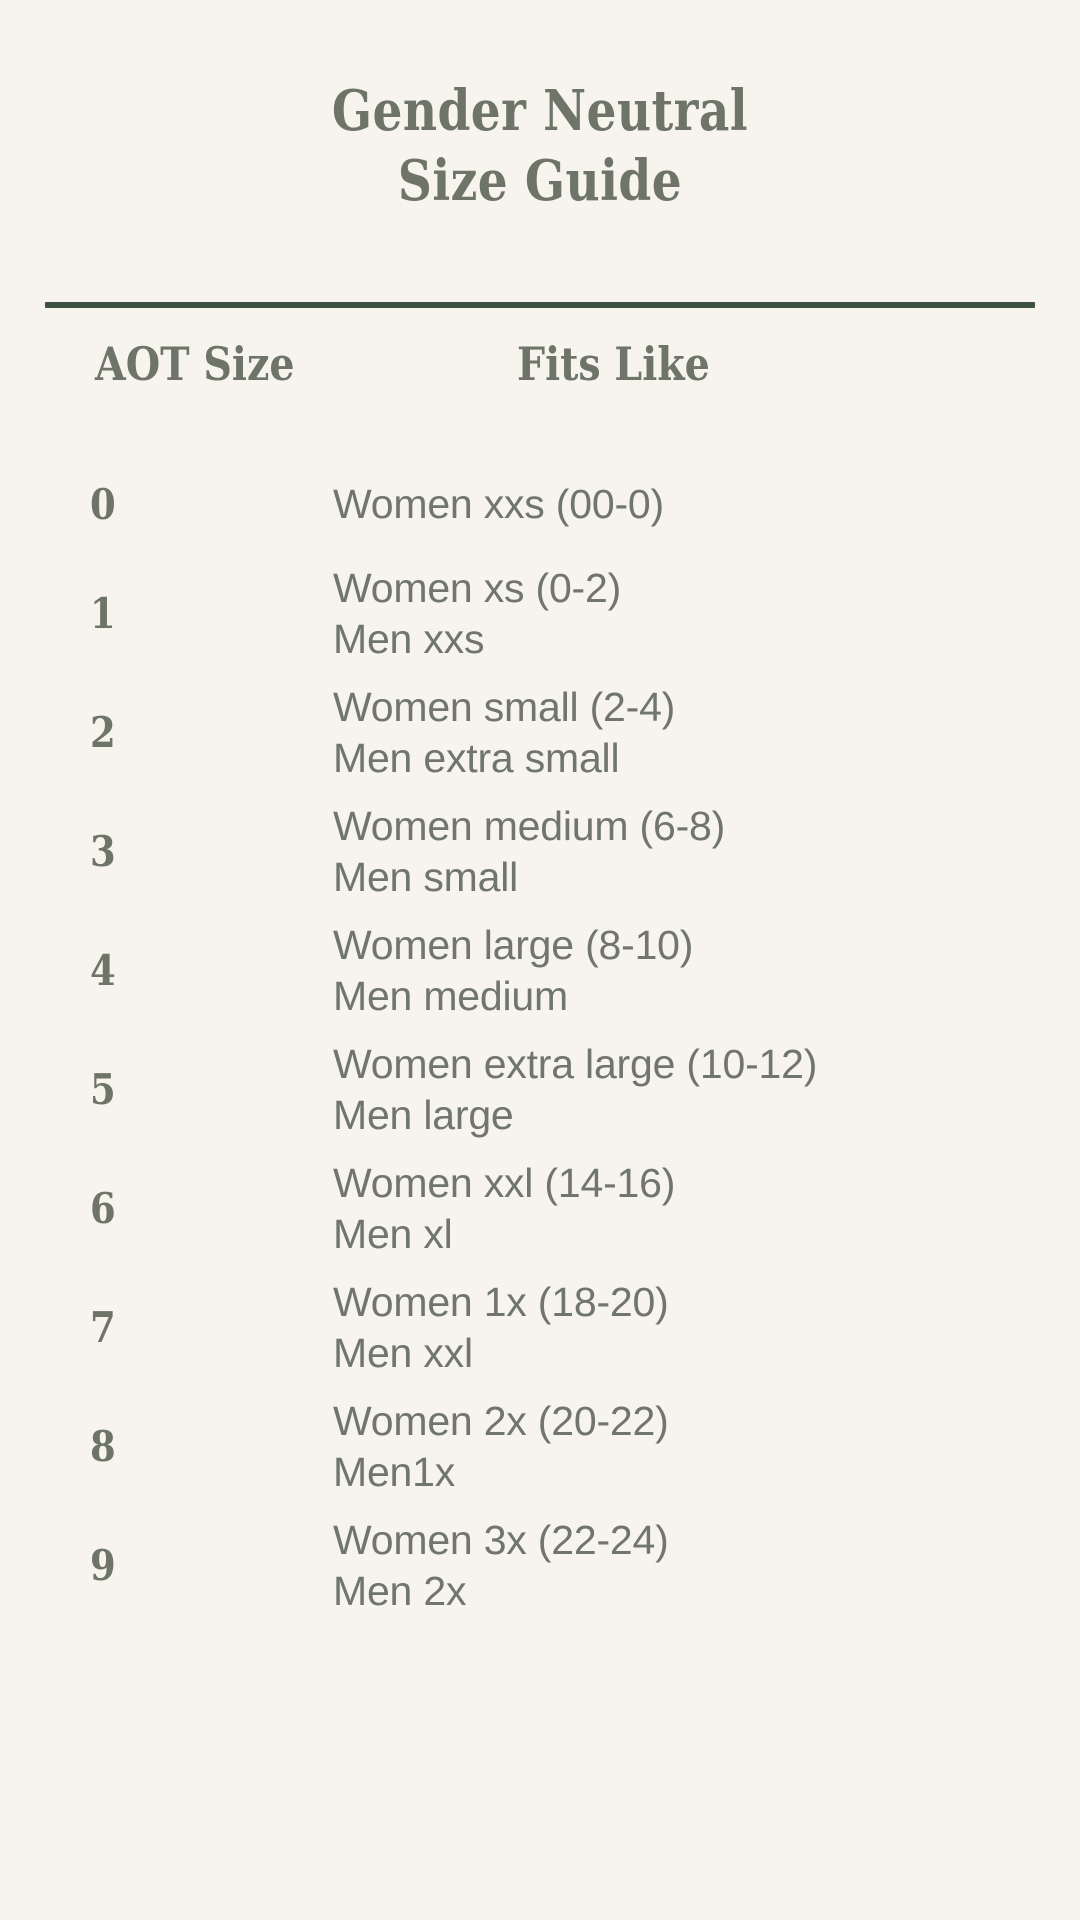 This screenshot has height=1920, width=1080. I want to click on fits-like-secondary: Men large, so click(423, 1114).